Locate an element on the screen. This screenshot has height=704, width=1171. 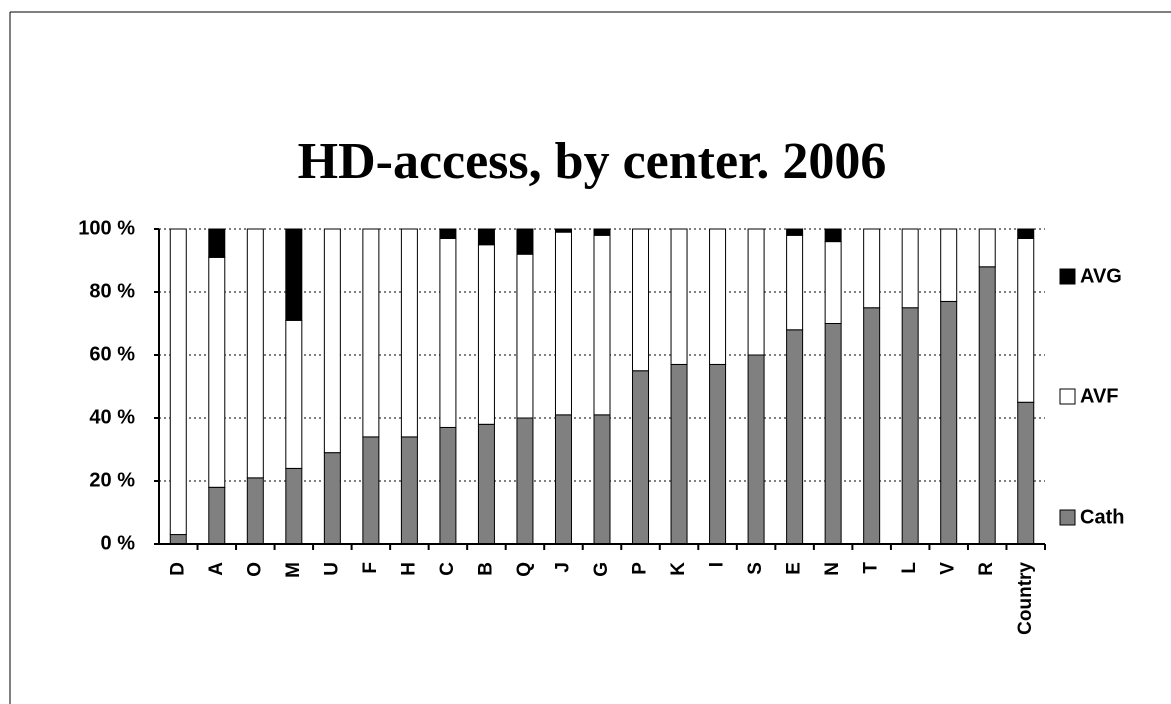
legend-label: AVG is located at coordinates (1101, 276).